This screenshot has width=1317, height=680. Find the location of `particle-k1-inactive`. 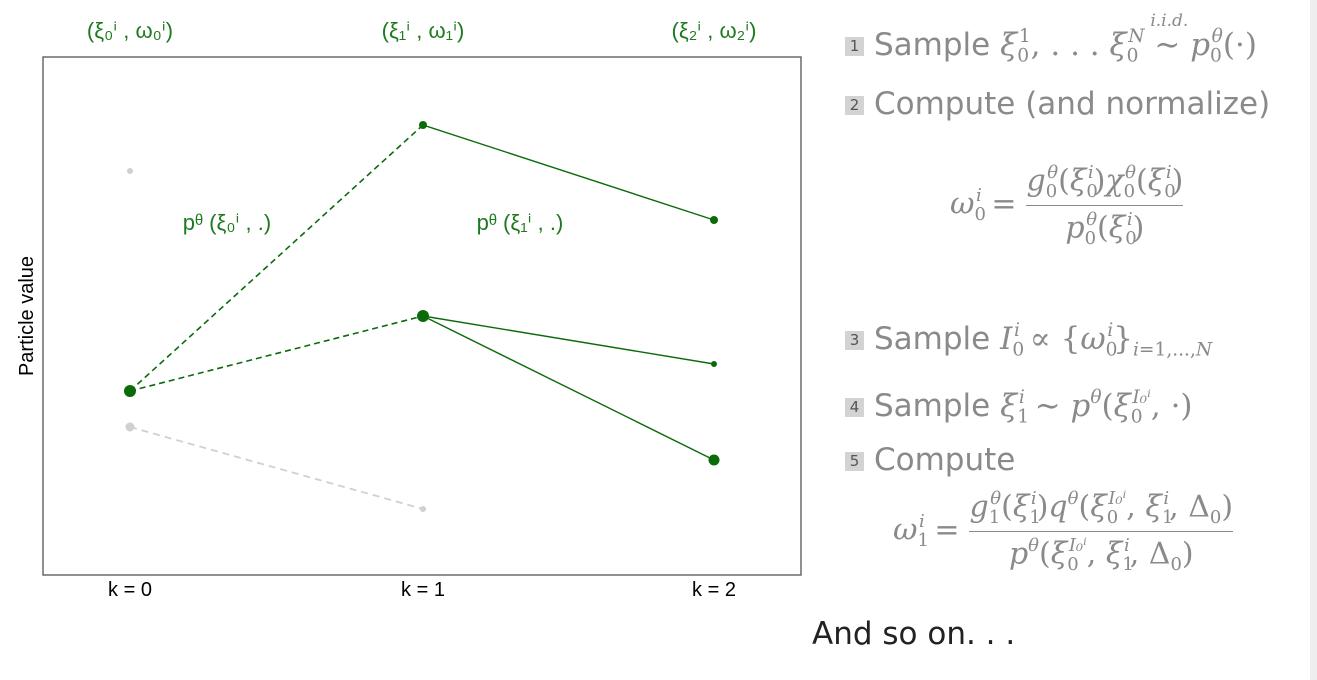

particle-k1-inactive is located at coordinates (423, 509).